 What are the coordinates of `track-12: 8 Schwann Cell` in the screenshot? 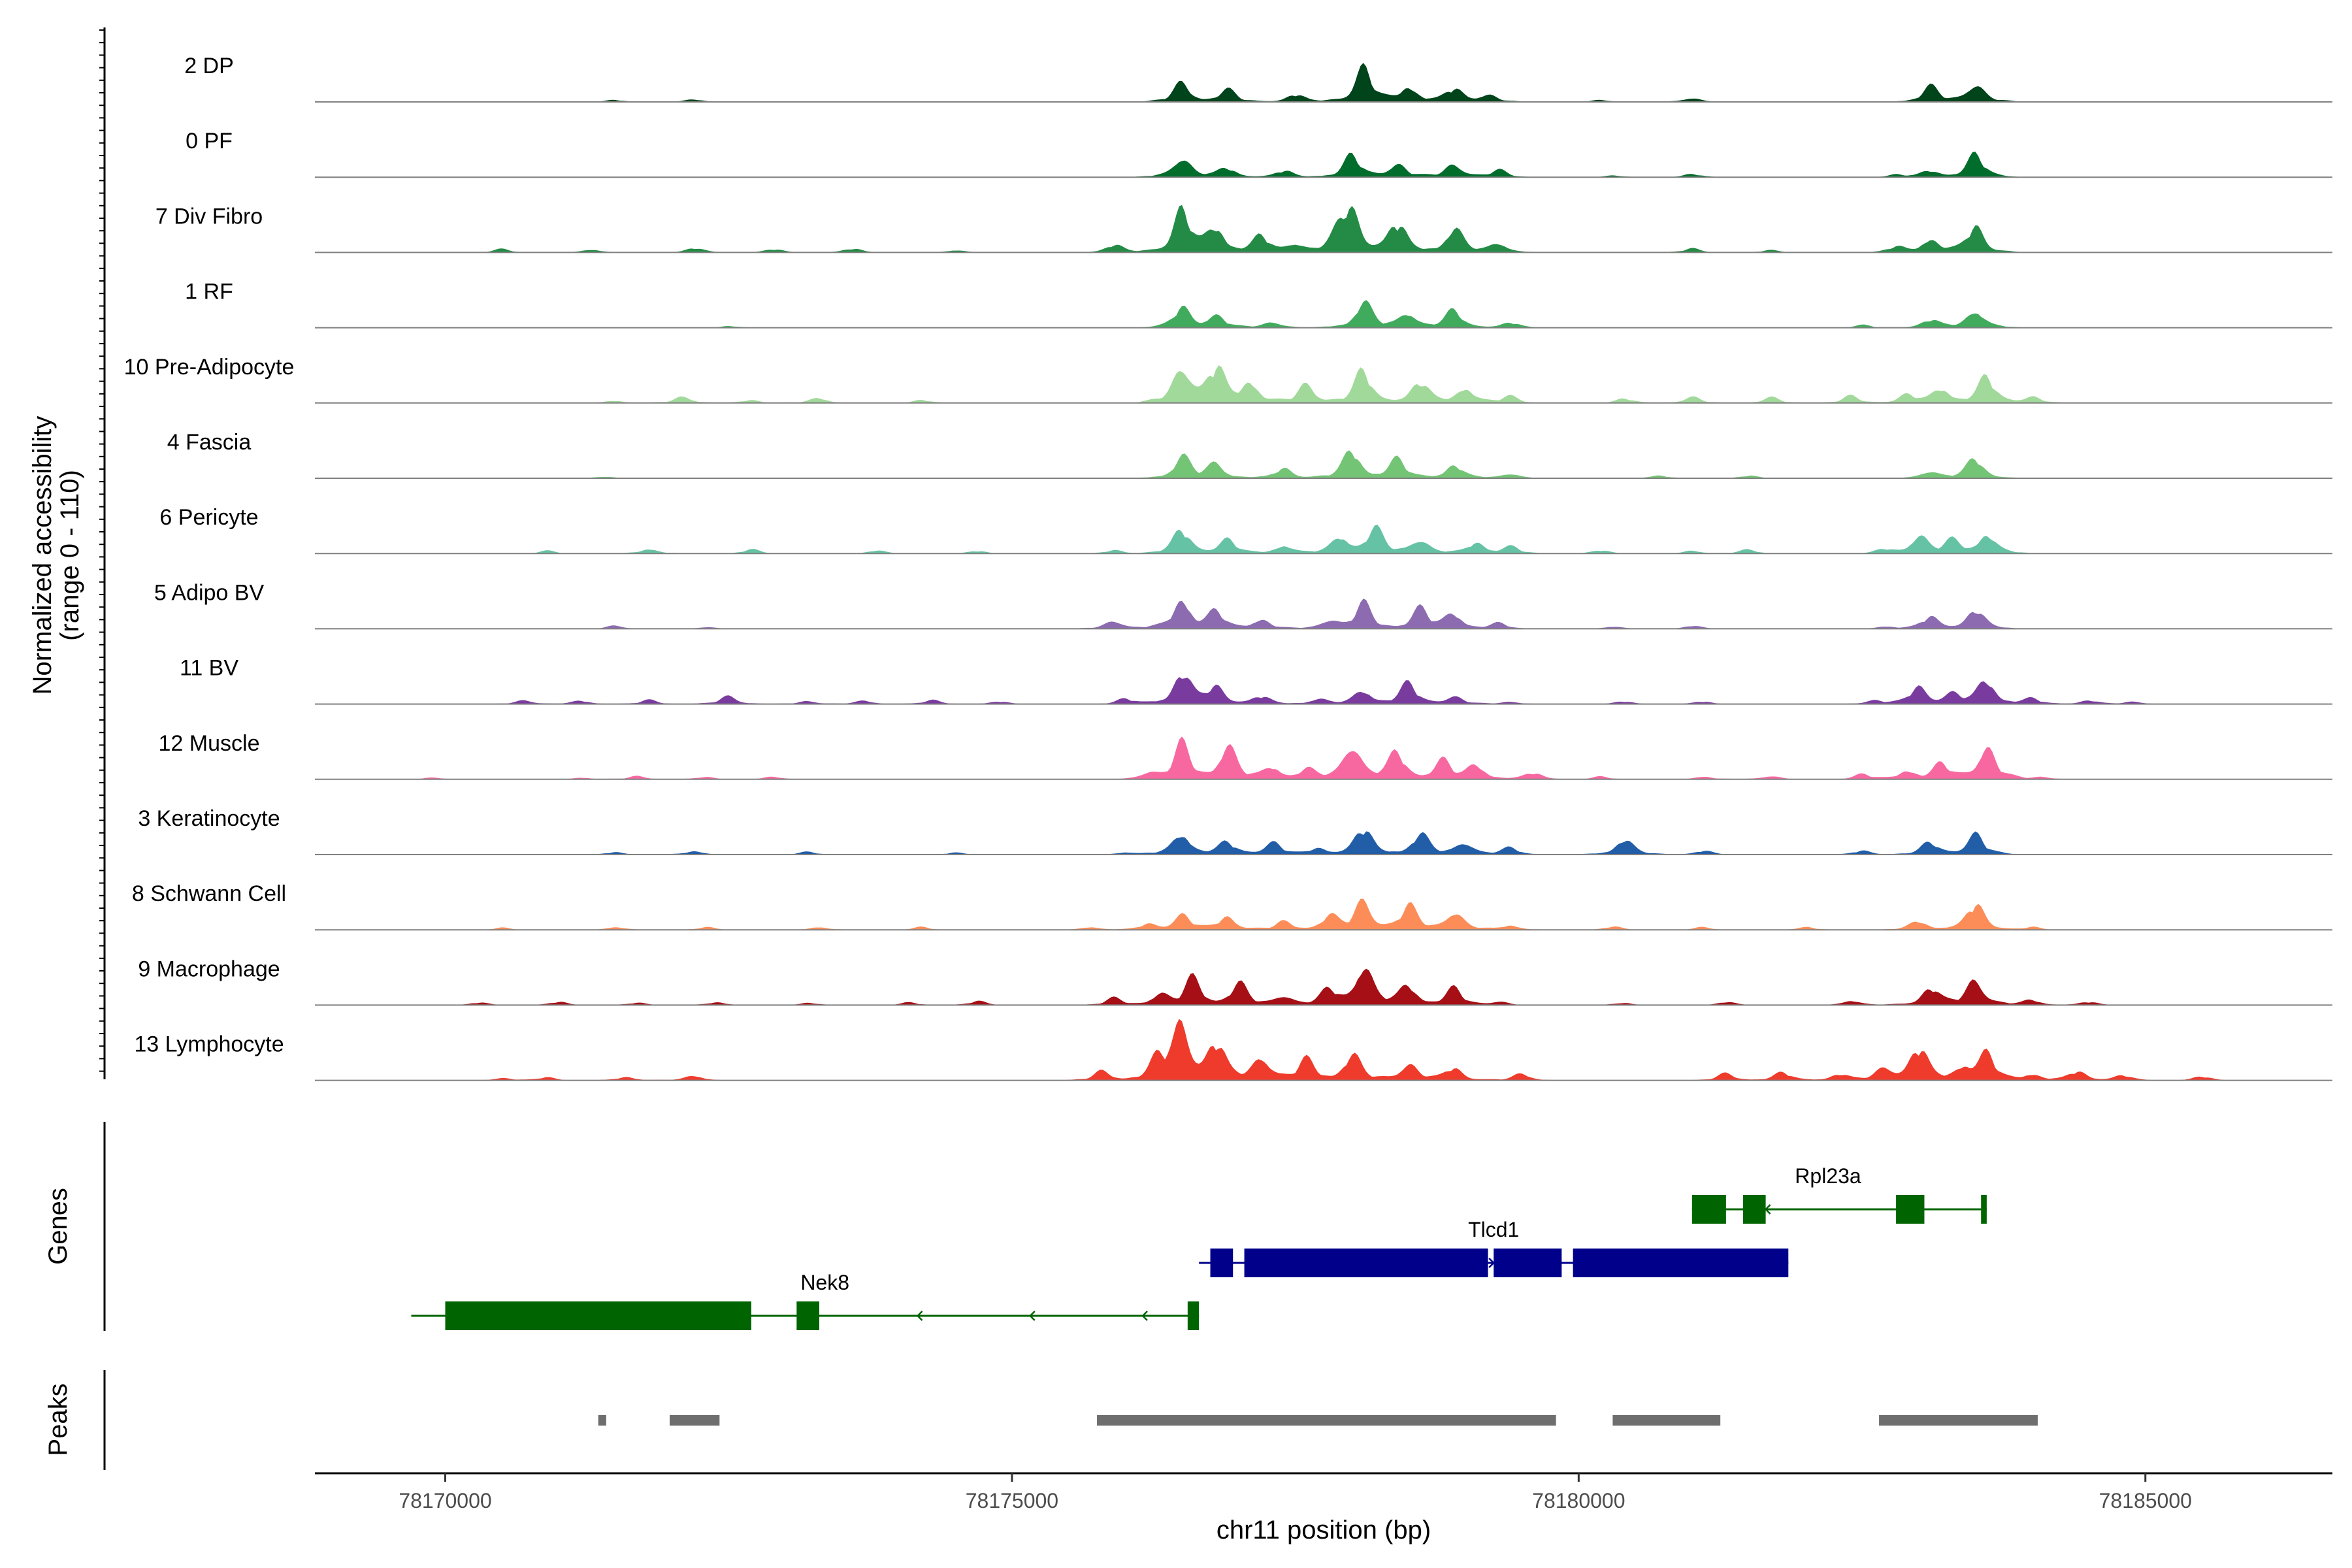 It's located at (1232, 906).